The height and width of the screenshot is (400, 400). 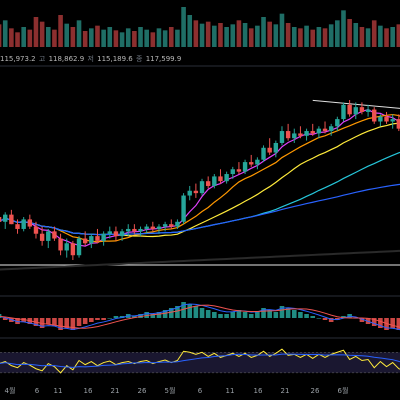 What do you see at coordinates (200, 260) in the screenshot?
I see `ma200-line` at bounding box center [200, 260].